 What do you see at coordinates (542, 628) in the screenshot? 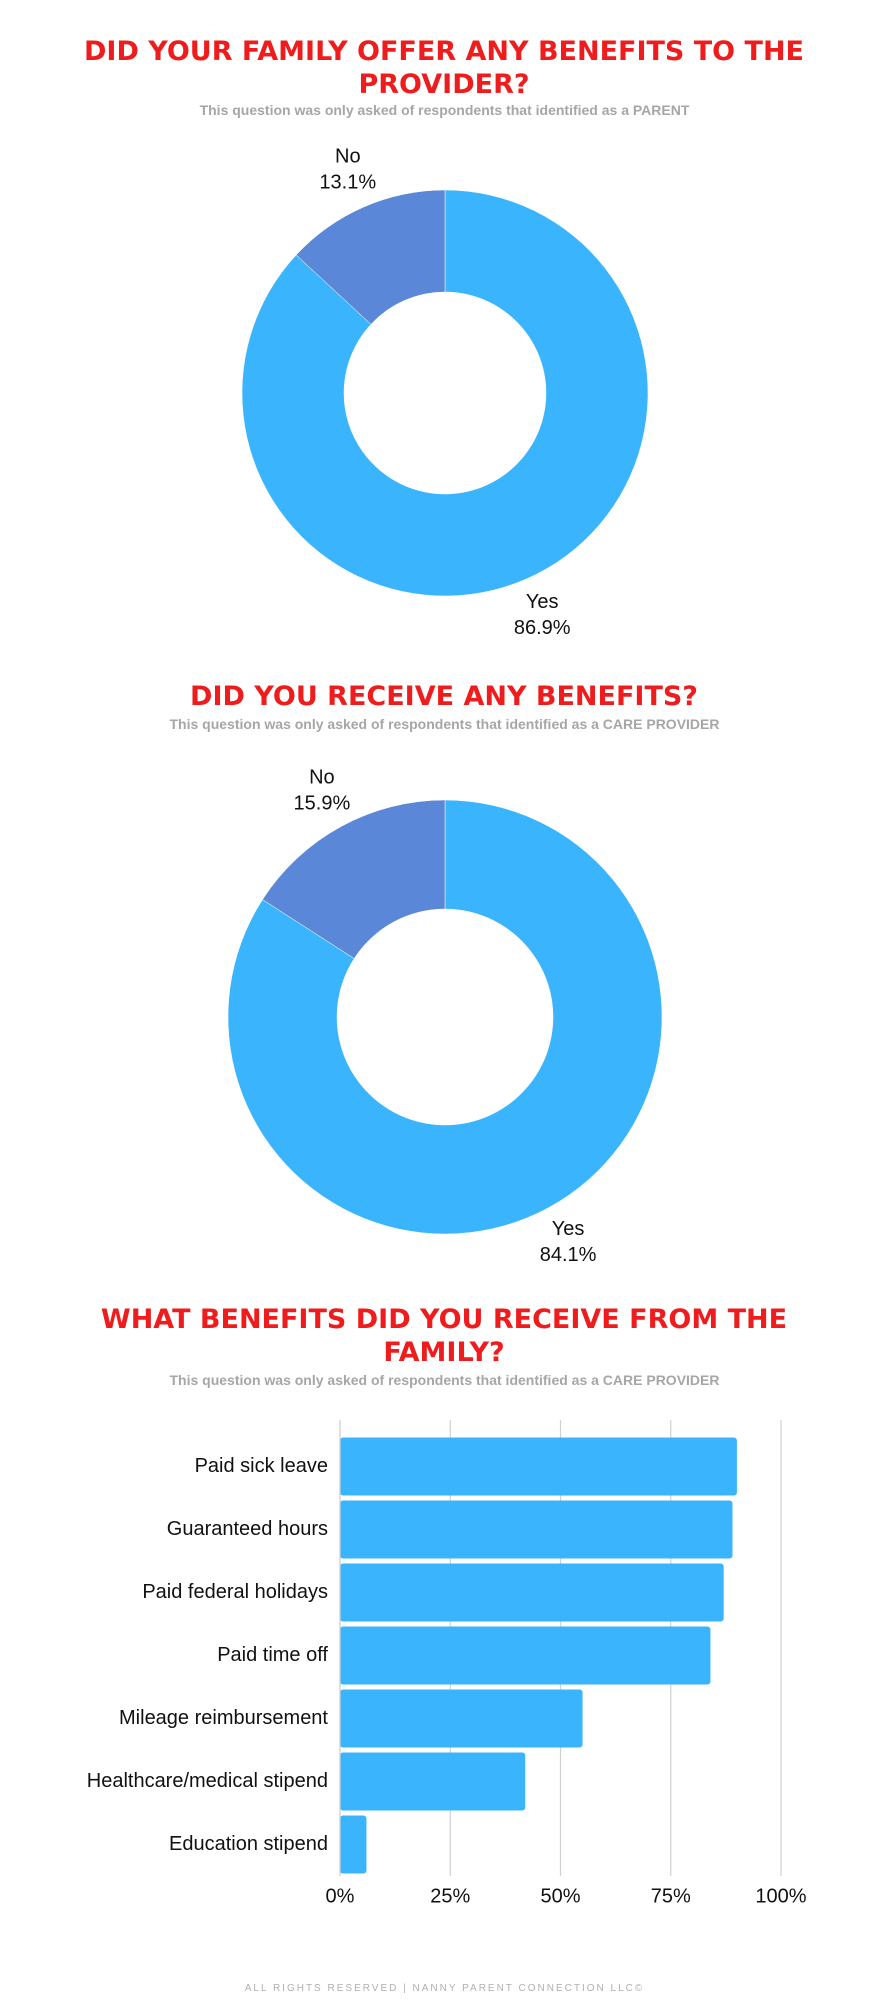
I see `value-label: 86.9%` at bounding box center [542, 628].